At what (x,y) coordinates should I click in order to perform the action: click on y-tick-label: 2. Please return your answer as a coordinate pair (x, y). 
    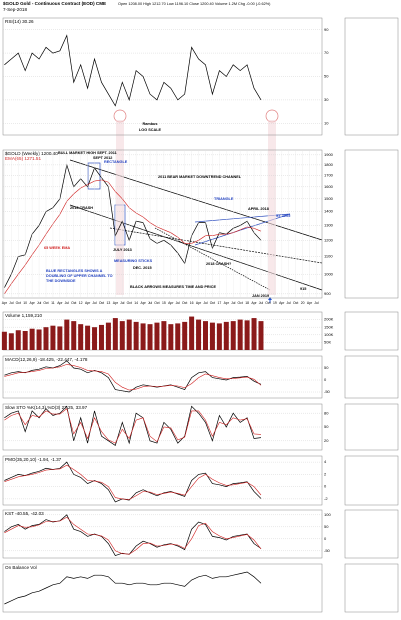
    Looking at the image, I should click on (325, 473).